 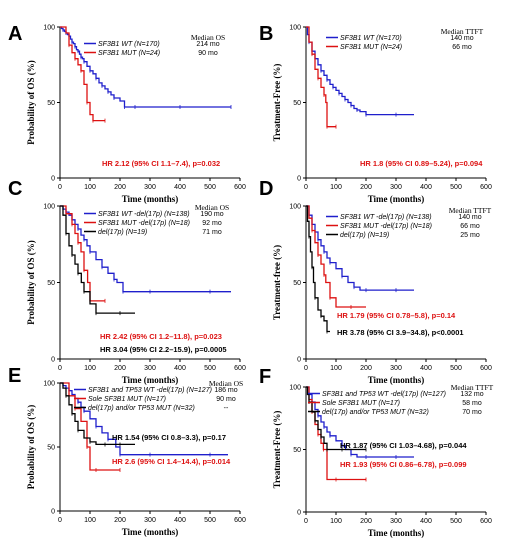 I want to click on legend-median: 58 mo, so click(x=472, y=403).